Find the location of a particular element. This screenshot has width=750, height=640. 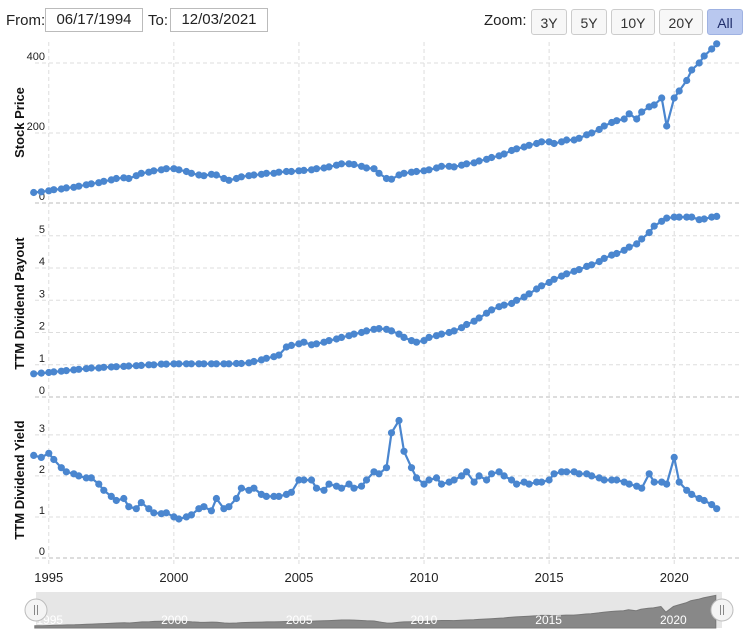

zoom-all-button: All is located at coordinates (725, 22).